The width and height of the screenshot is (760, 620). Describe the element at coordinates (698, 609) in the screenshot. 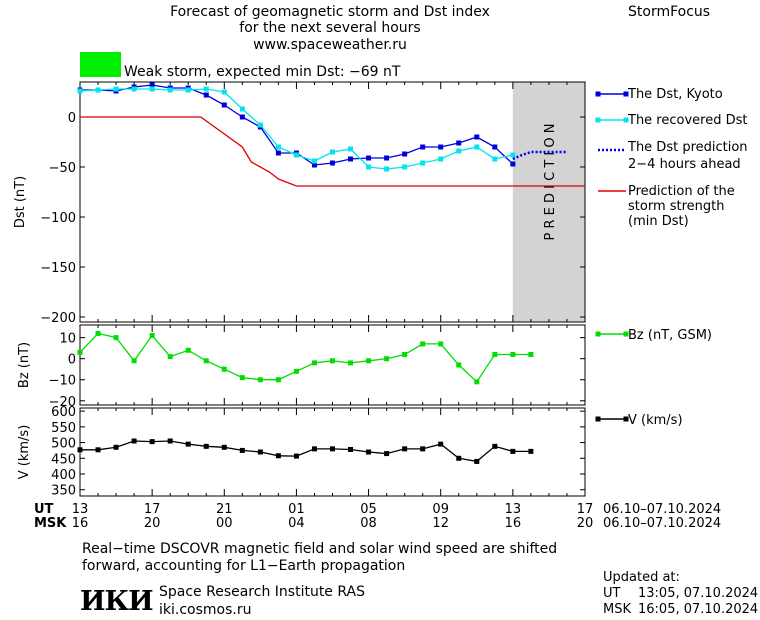

I see `updated-msk-value: 16:05, 07.10.2024` at that location.